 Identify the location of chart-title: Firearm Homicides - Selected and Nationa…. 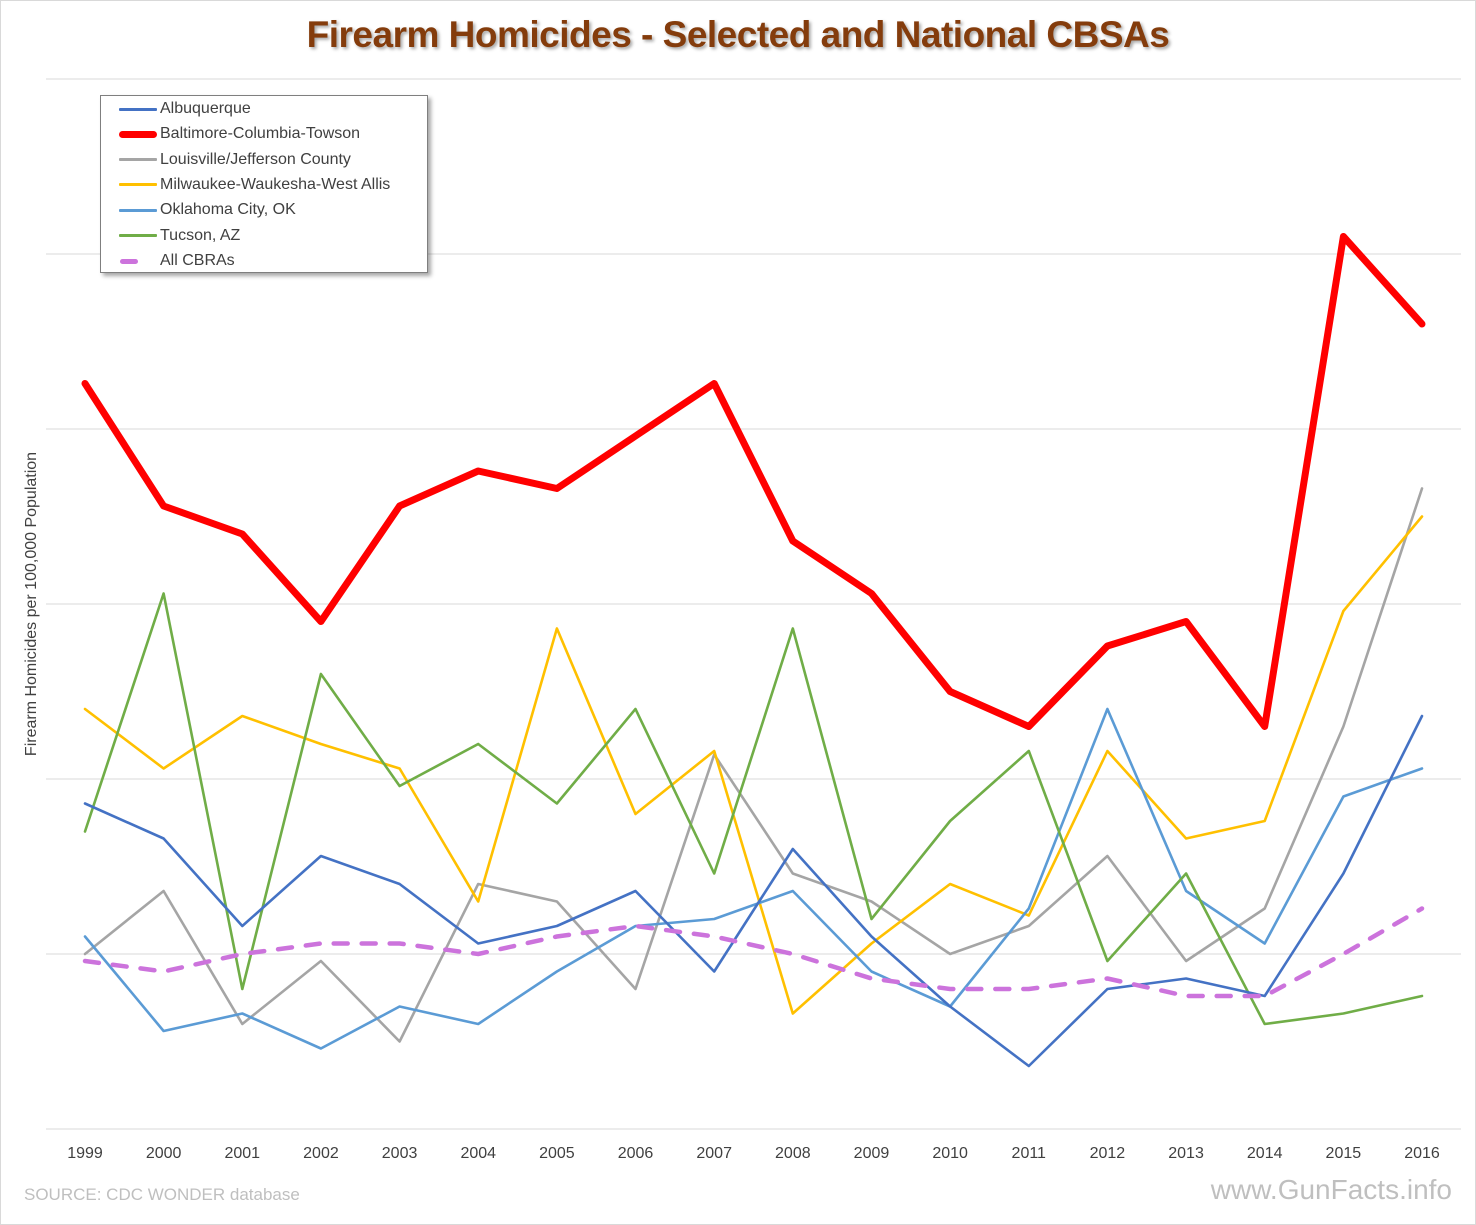
(738, 34).